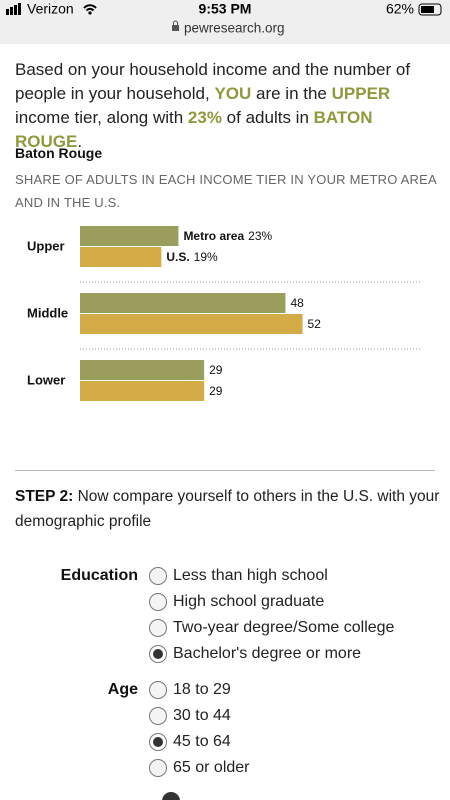 This screenshot has height=800, width=450. Describe the element at coordinates (361, 93) in the screenshot. I see `highlight: UPPER` at that location.